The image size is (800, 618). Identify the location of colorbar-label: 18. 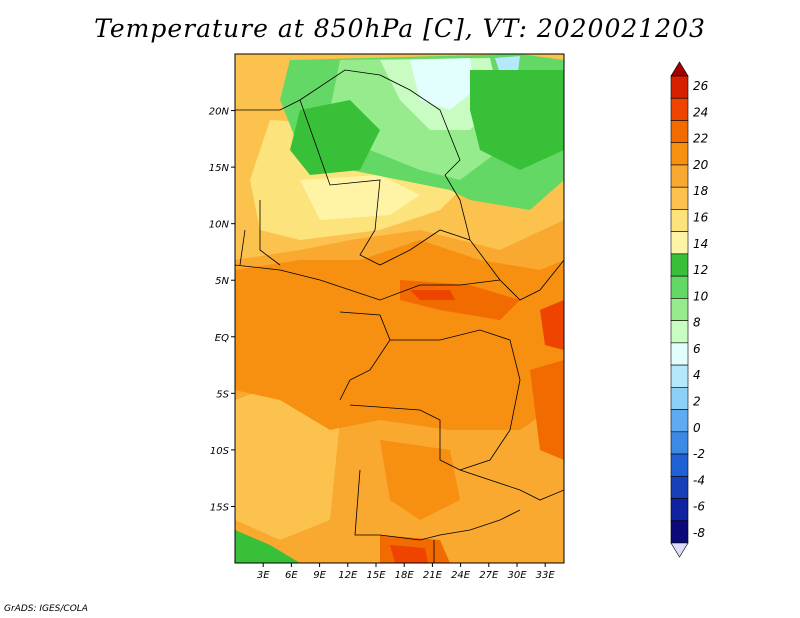
(701, 191).